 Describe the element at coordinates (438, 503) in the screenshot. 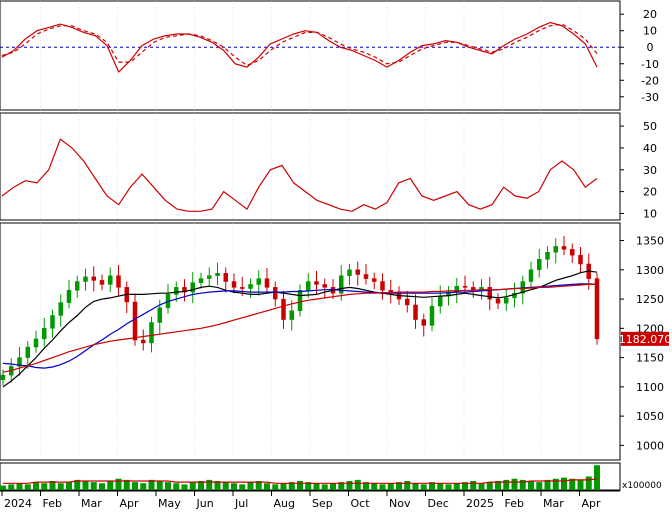

I see `x-tick-label: Dec` at that location.